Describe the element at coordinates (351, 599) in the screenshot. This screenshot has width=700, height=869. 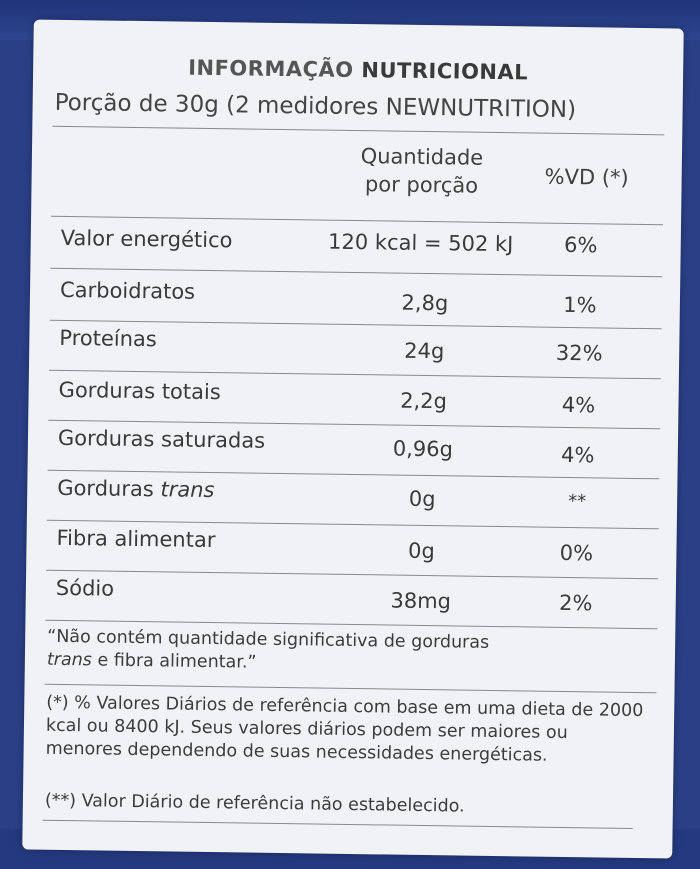
I see `table-row: Sódio 38mg 2%` at that location.